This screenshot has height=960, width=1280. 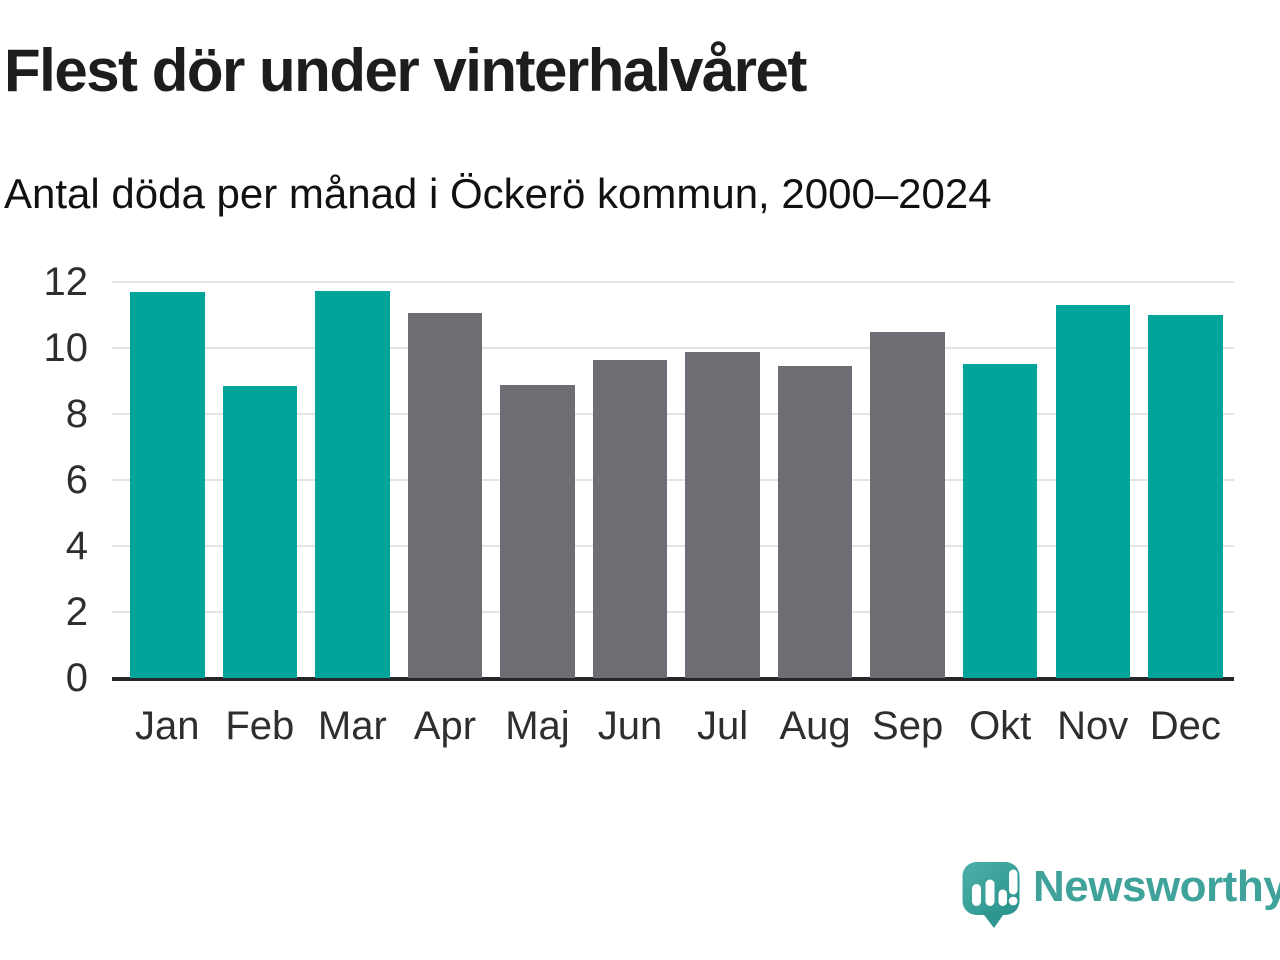 I want to click on bar-nov, so click(x=1092, y=491).